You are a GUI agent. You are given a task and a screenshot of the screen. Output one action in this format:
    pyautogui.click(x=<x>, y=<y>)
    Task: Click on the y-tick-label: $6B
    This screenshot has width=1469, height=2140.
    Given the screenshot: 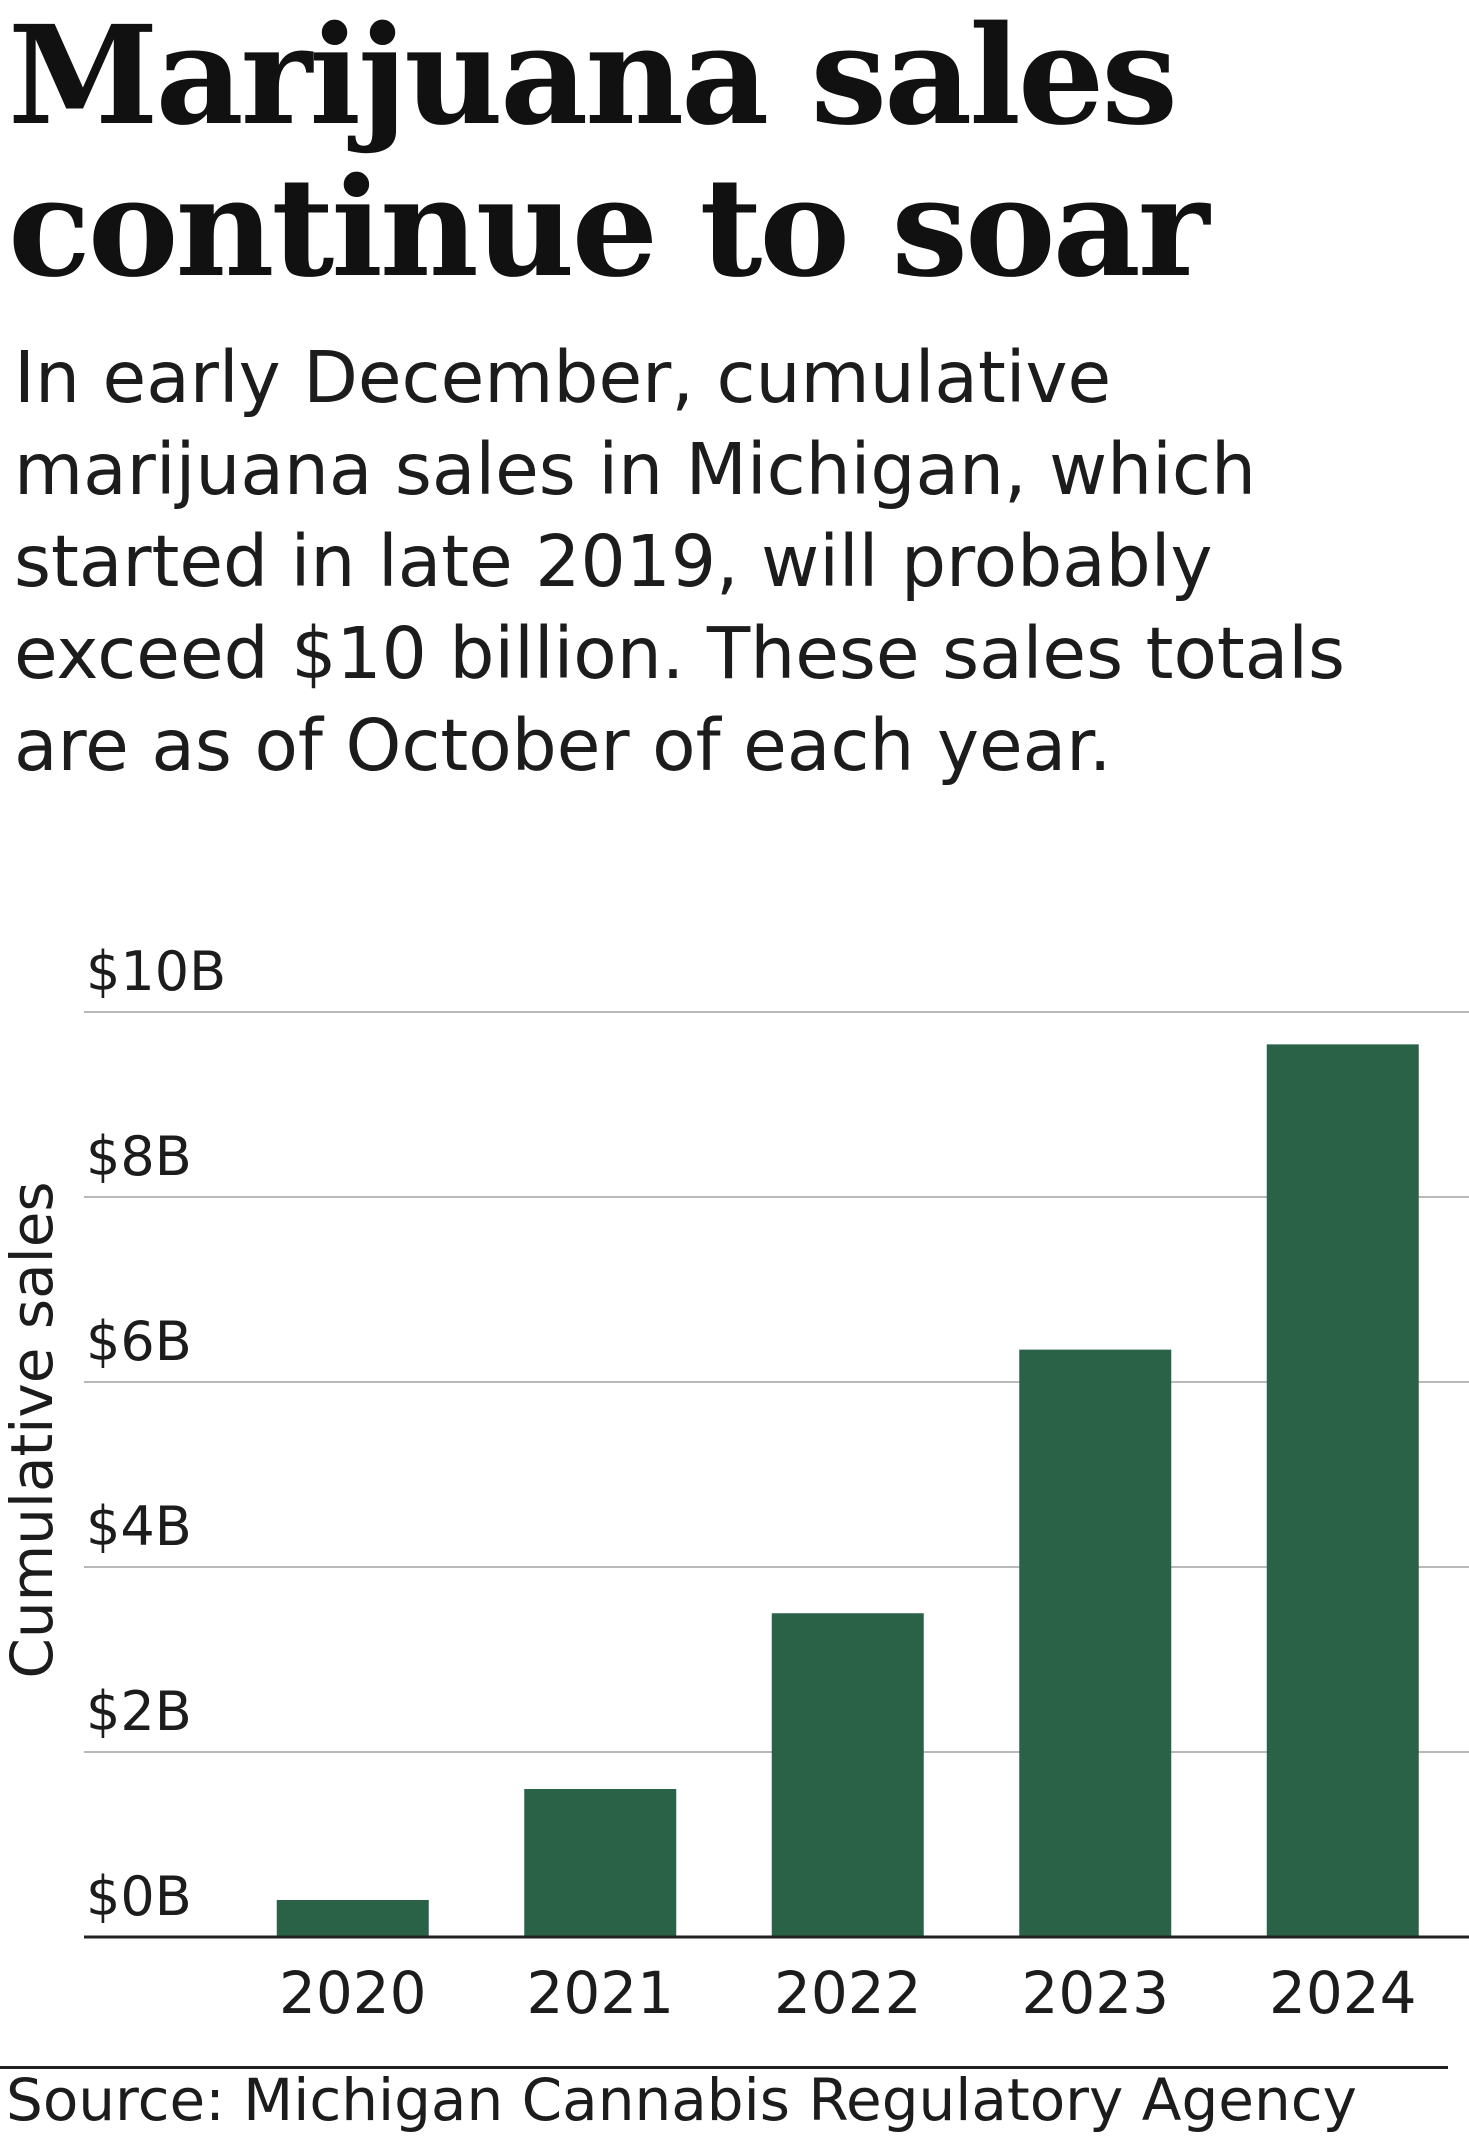 What is the action you would take?
    pyautogui.click(x=139, y=1341)
    